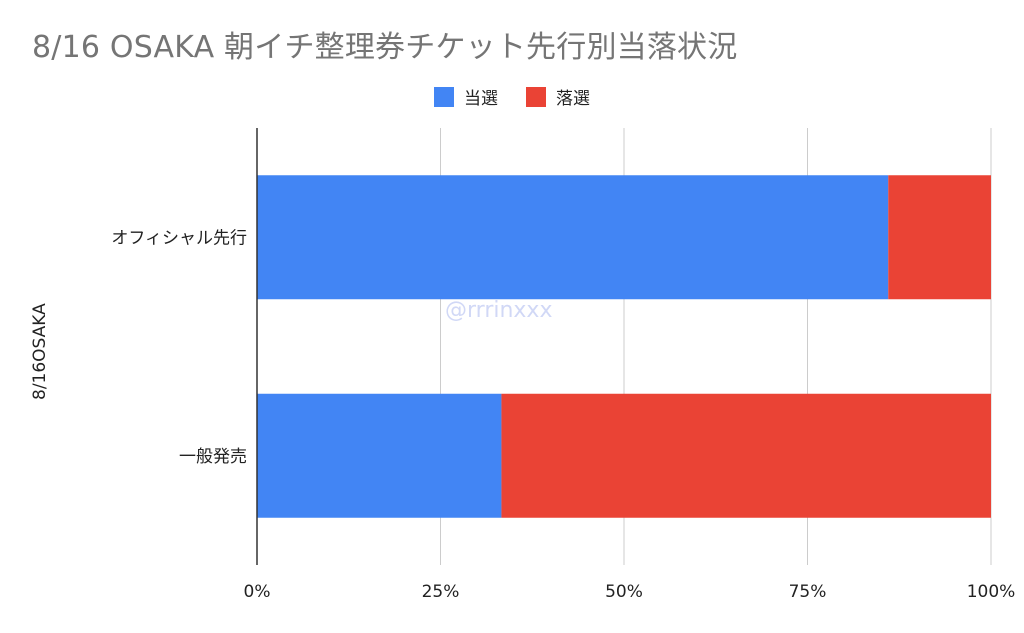  Describe the element at coordinates (441, 592) in the screenshot. I see `x-tick-label: 25%` at that location.